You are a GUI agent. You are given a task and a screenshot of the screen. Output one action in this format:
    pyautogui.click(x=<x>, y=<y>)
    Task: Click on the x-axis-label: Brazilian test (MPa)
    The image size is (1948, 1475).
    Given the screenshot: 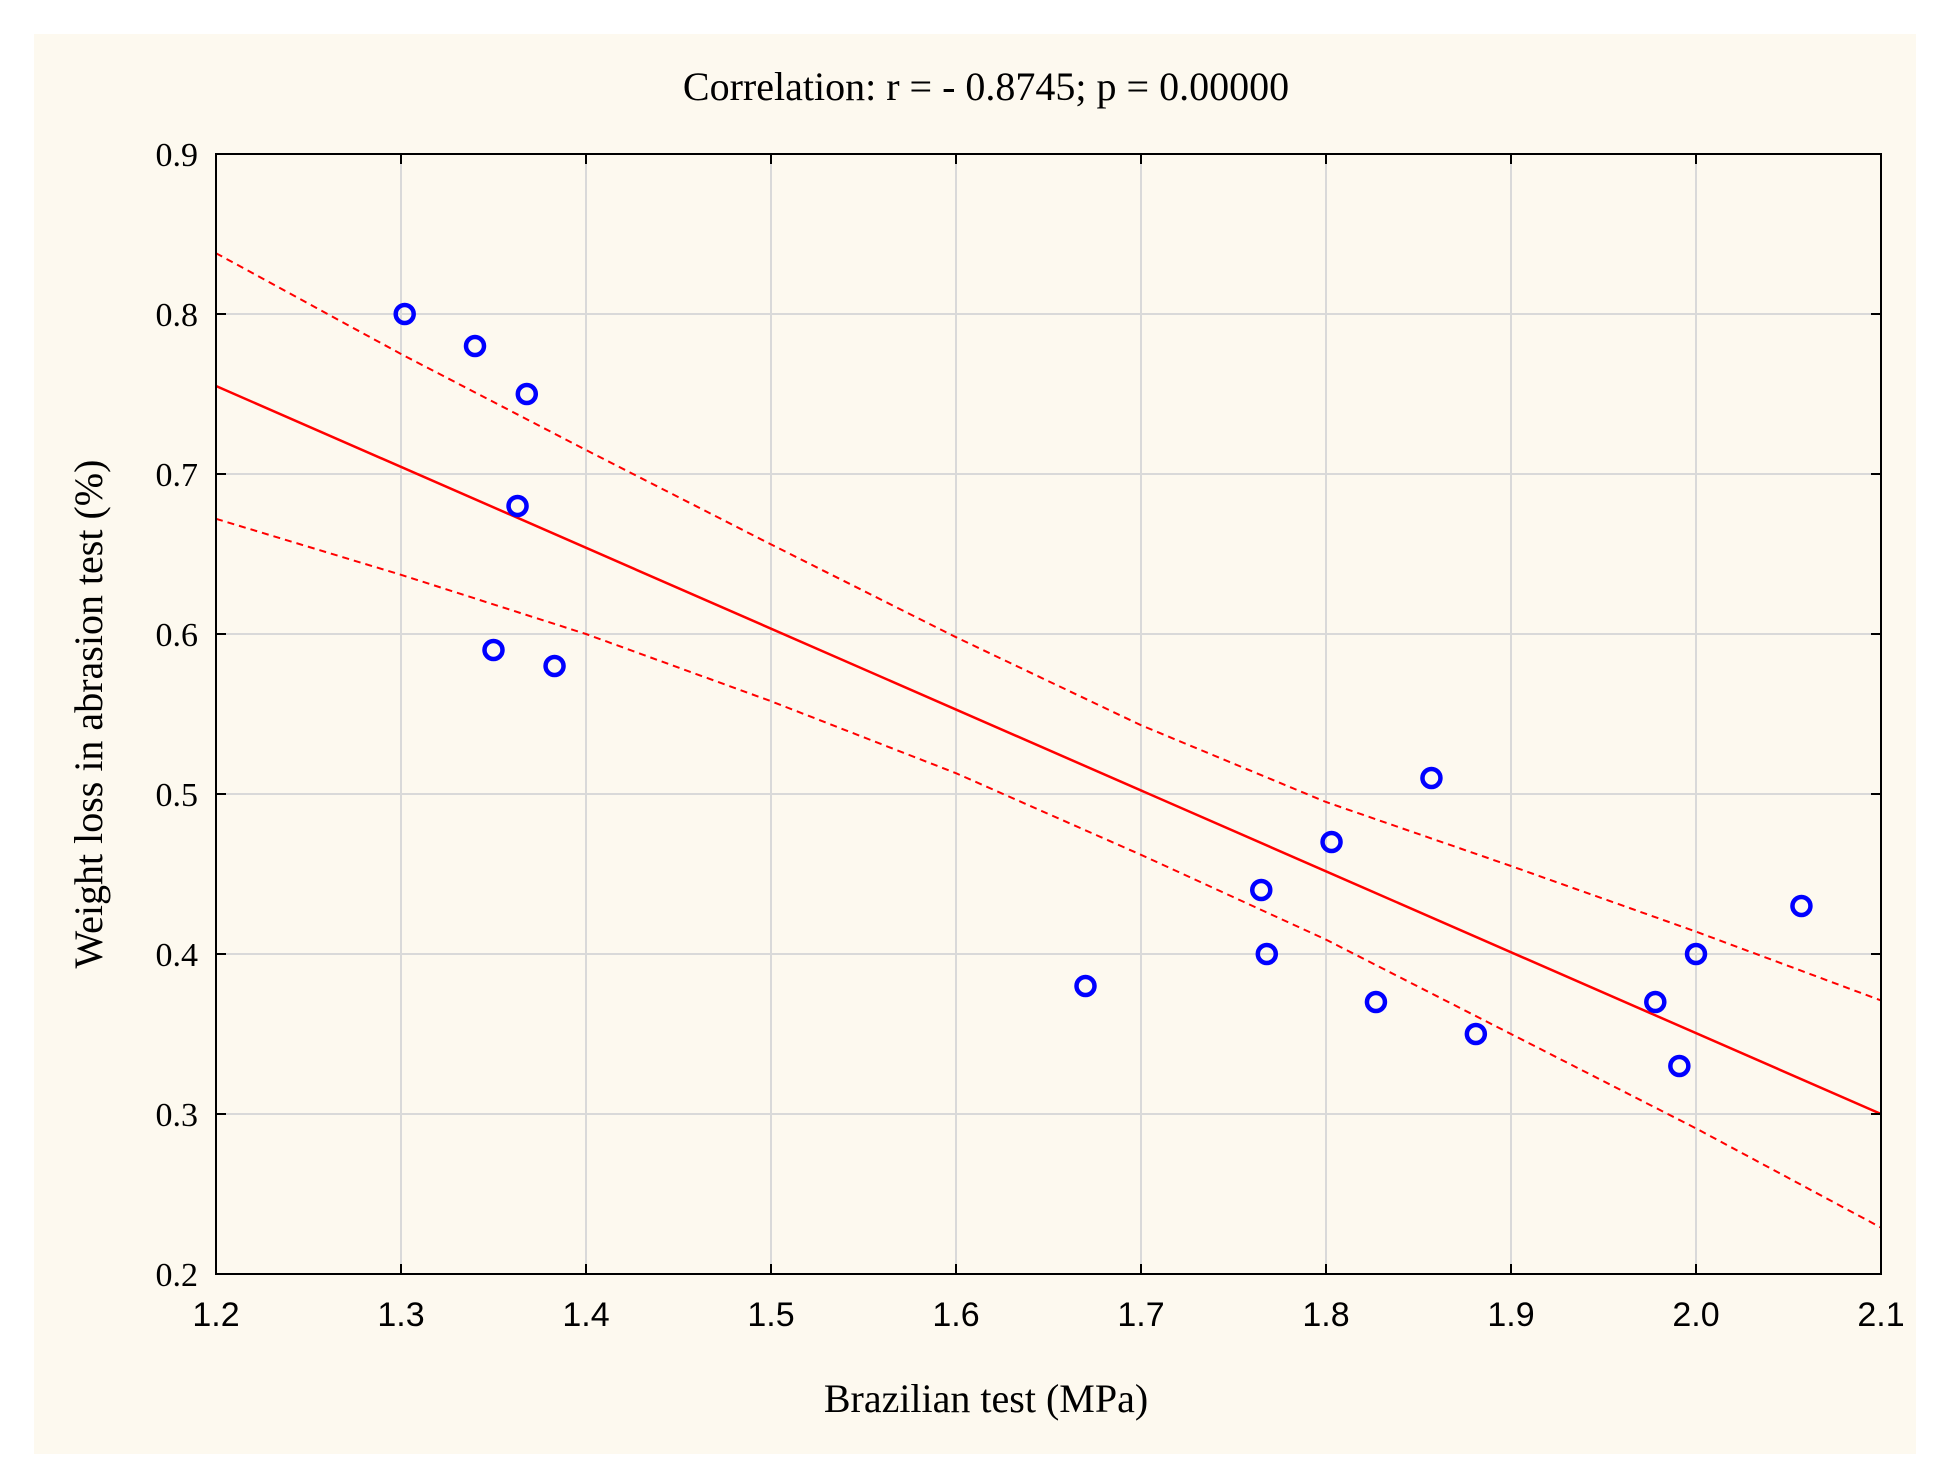 What is the action you would take?
    pyautogui.click(x=986, y=1398)
    